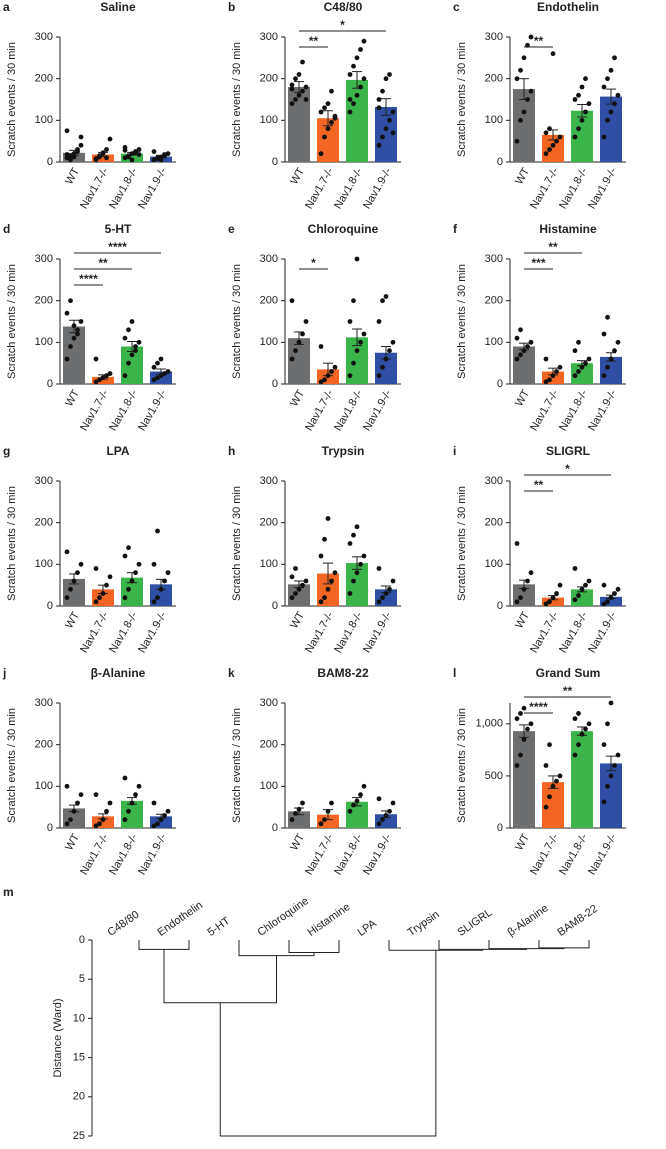 The width and height of the screenshot is (666, 1149). Describe the element at coordinates (94, 188) in the screenshot. I see `x-tick-label: Nav1.7-/-` at that location.